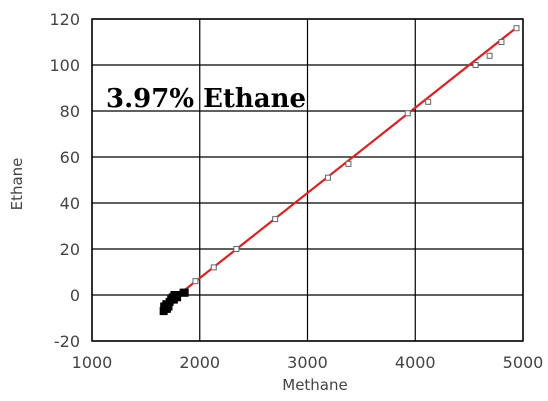  What do you see at coordinates (17, 184) in the screenshot?
I see `y-axis-title: Ethane` at bounding box center [17, 184].